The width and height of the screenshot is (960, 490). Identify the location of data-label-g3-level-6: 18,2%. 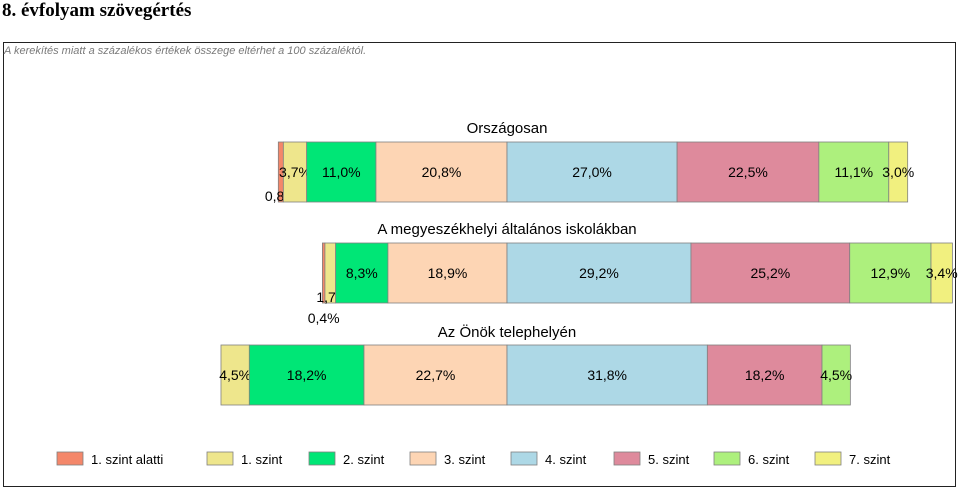
(765, 375).